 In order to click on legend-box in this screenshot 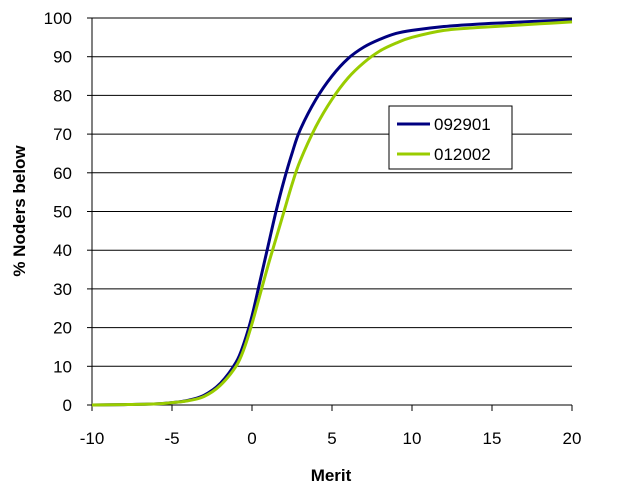, I will do `click(450, 137)`.